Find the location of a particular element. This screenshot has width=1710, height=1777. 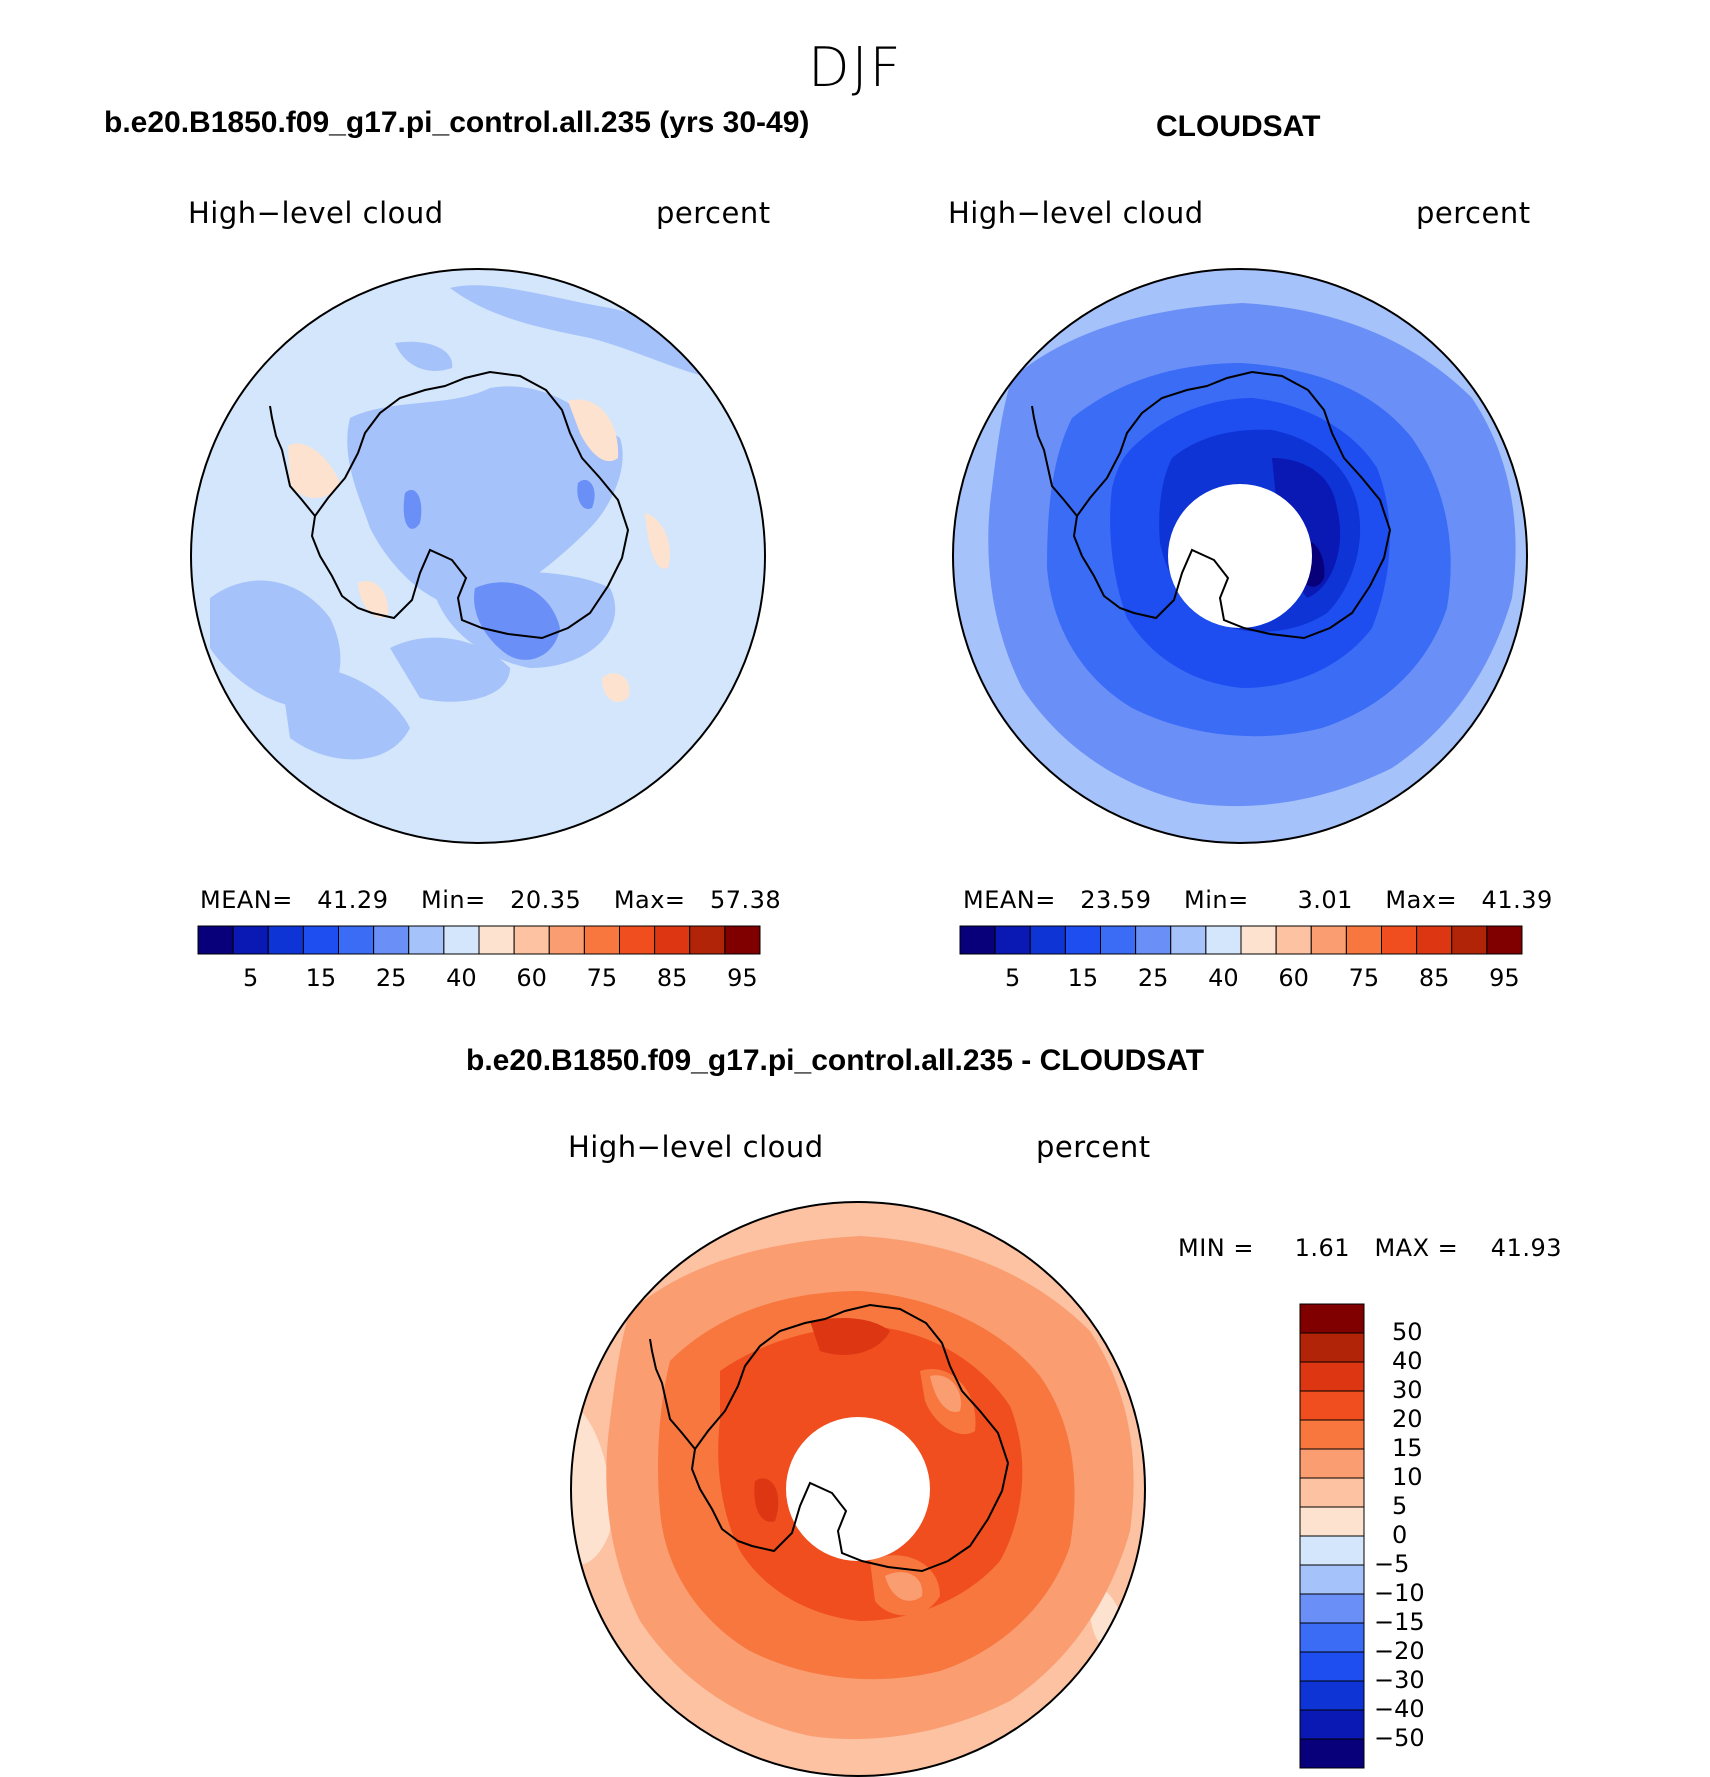

diff-polar-map is located at coordinates (858, 1489).